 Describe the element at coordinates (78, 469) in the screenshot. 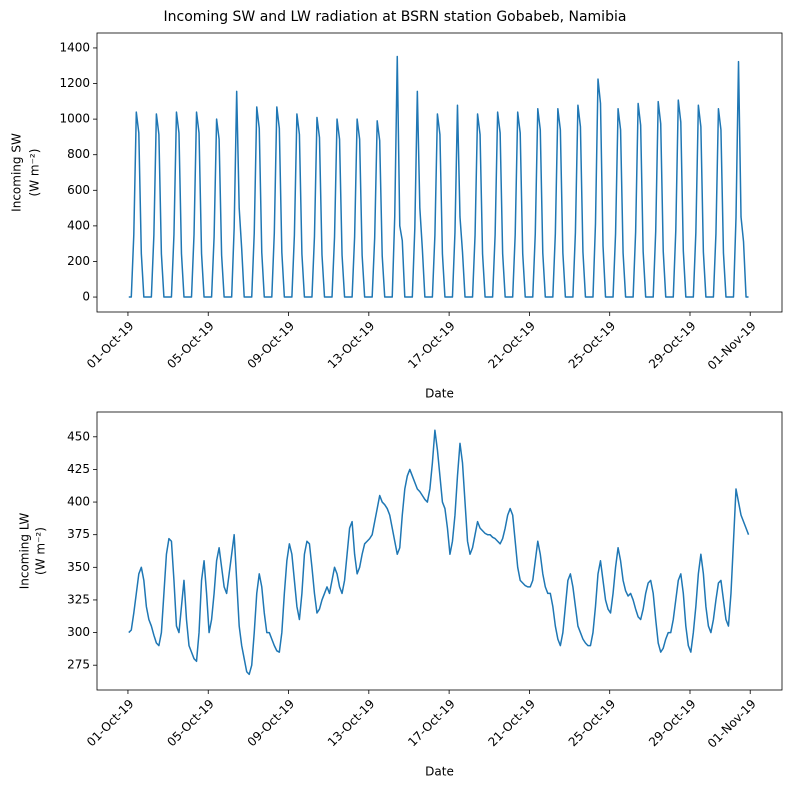

I see `y-tick-label: 425` at that location.